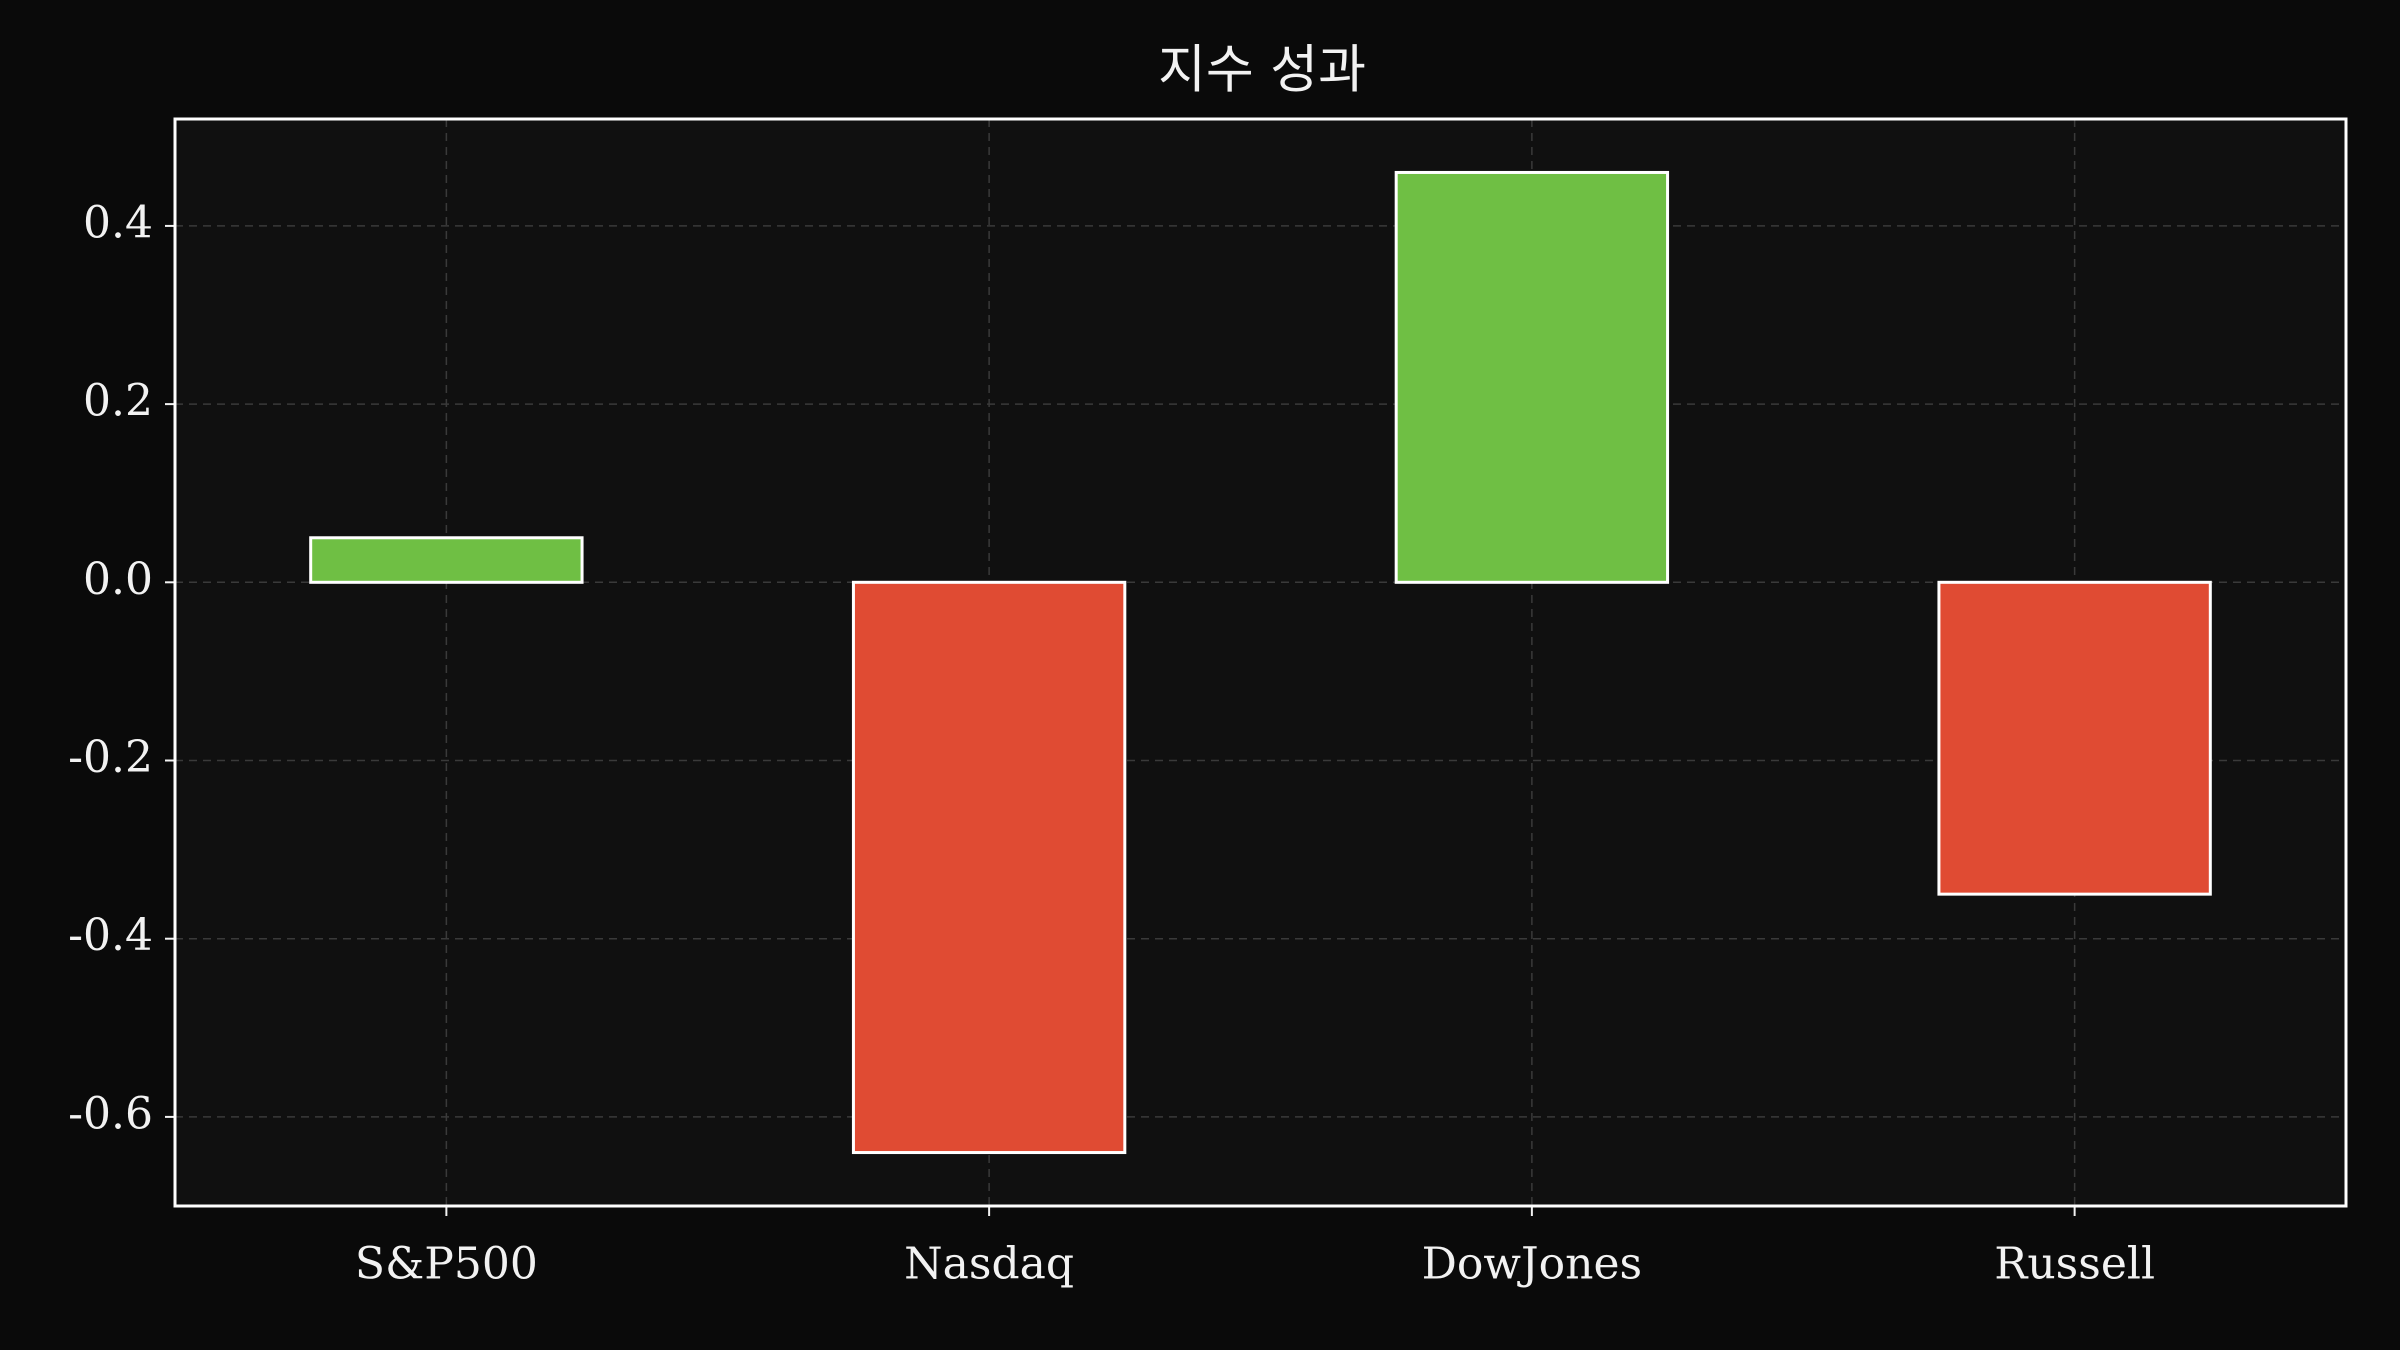 This screenshot has width=2400, height=1350. What do you see at coordinates (1532, 1264) in the screenshot?
I see `x-tick-label: DowJones` at bounding box center [1532, 1264].